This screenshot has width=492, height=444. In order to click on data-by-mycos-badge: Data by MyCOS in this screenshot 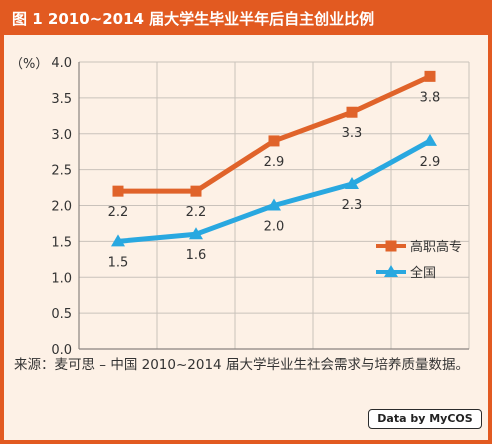, I will do `click(425, 419)`.